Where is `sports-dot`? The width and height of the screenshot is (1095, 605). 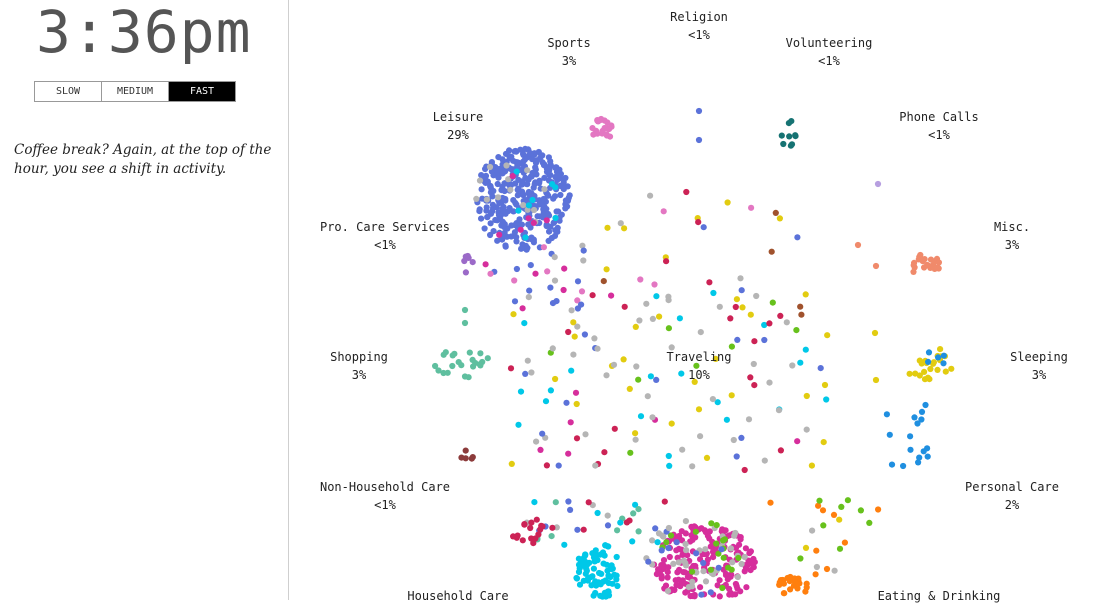 sports-dot is located at coordinates (611, 126).